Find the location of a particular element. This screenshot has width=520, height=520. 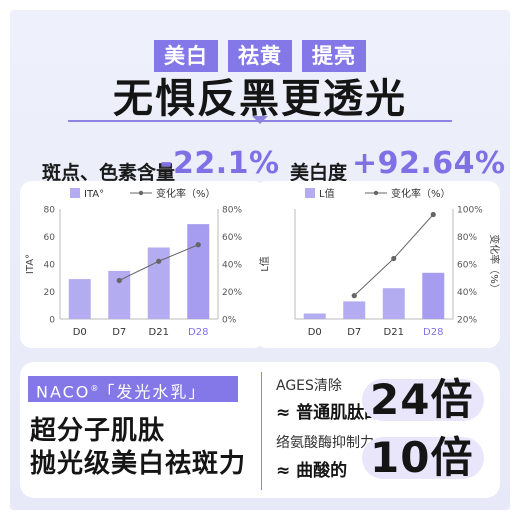

comparison-title-tyrosinase: 络氨酸酶抑制力 is located at coordinates (325, 443).